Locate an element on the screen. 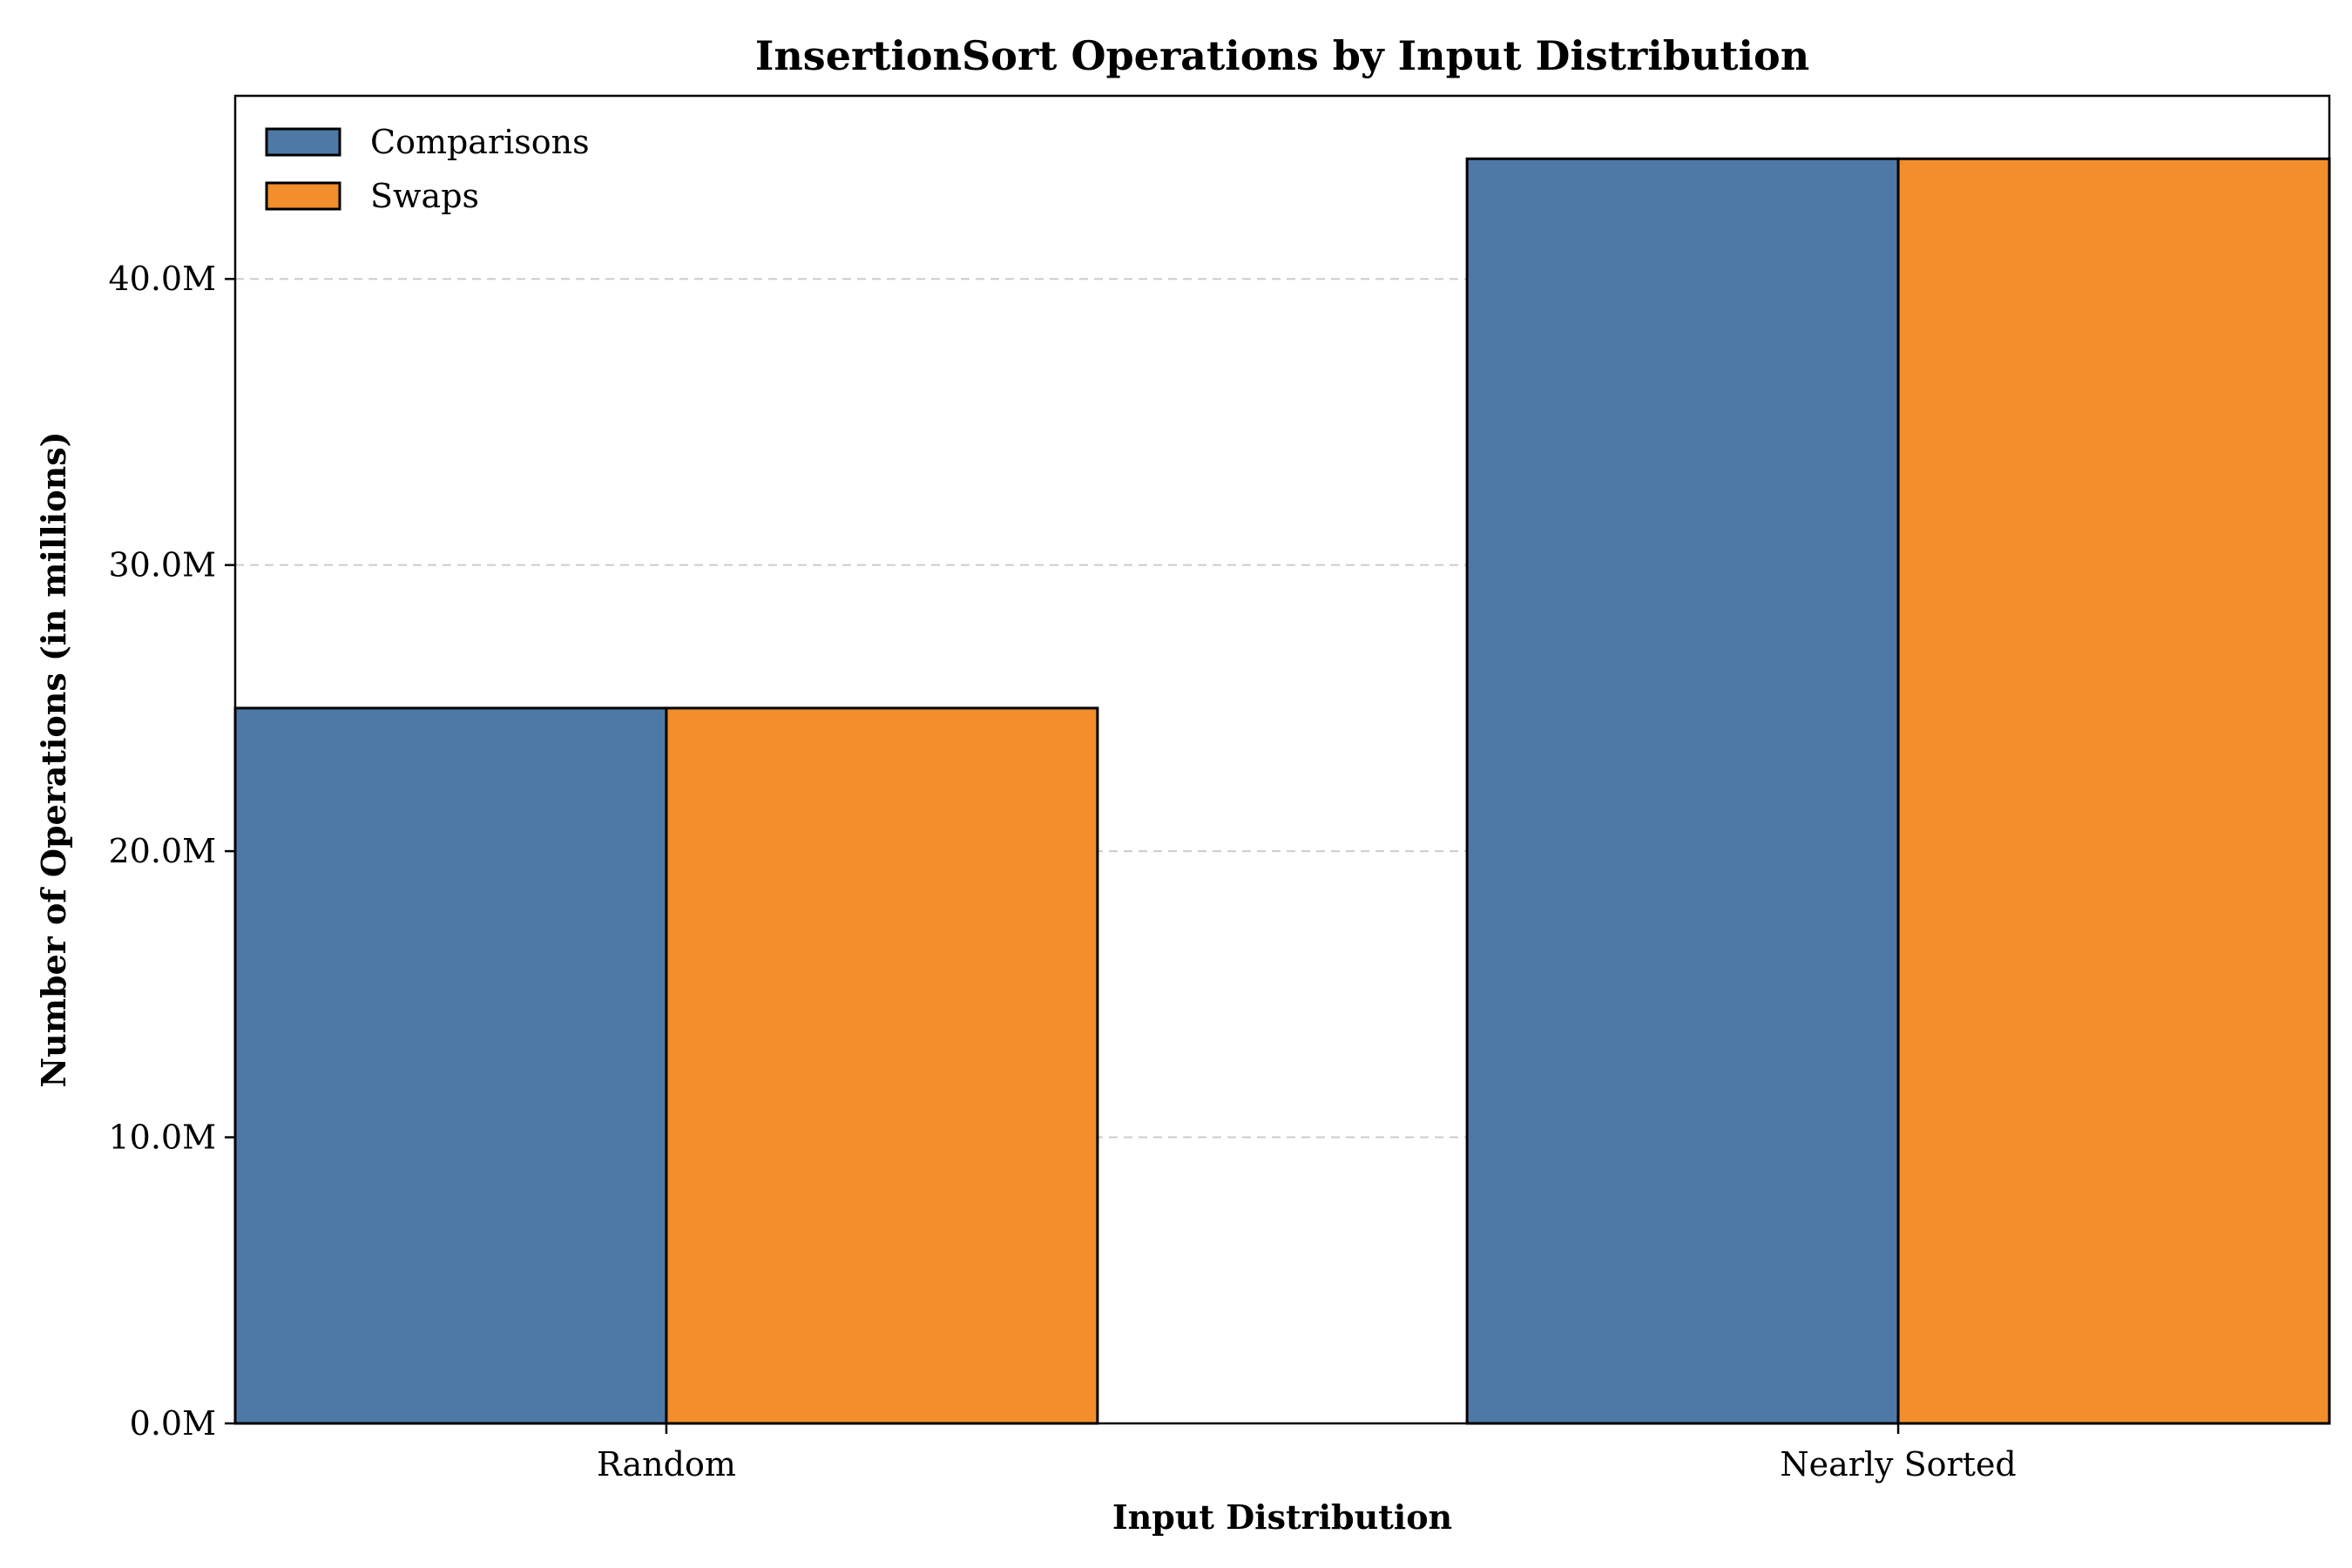  legend-label-comparisons: Comparisons is located at coordinates (480, 142).